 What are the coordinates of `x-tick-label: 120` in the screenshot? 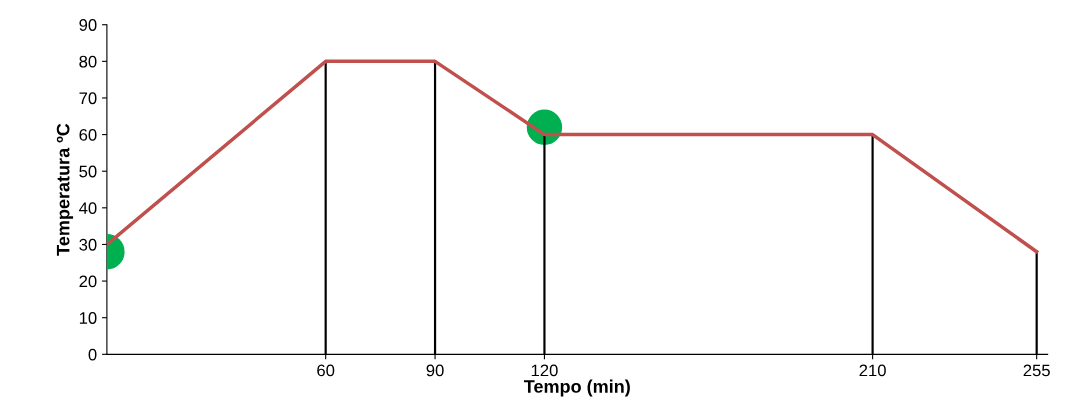 It's located at (544, 370).